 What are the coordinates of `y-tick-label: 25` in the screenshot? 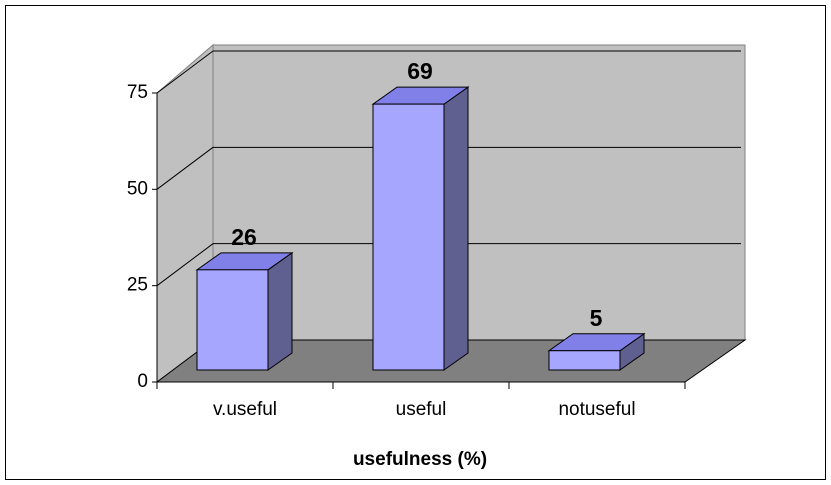 It's located at (137, 285).